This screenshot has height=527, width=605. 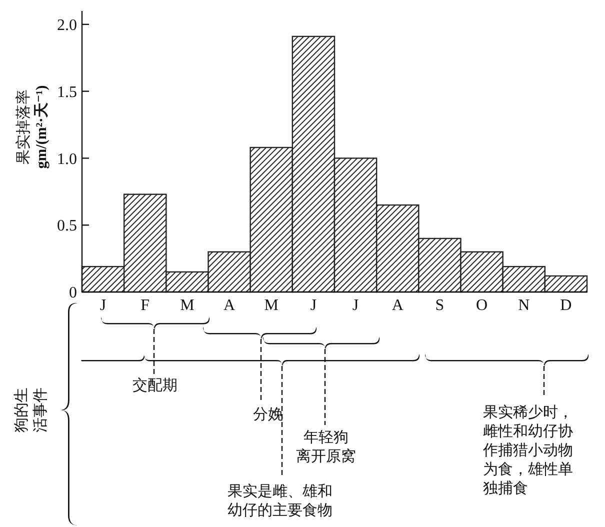 What do you see at coordinates (32, 127) in the screenshot?
I see `y-axis-title: 果实掉落率 gm/(m²·天⁻¹)` at bounding box center [32, 127].